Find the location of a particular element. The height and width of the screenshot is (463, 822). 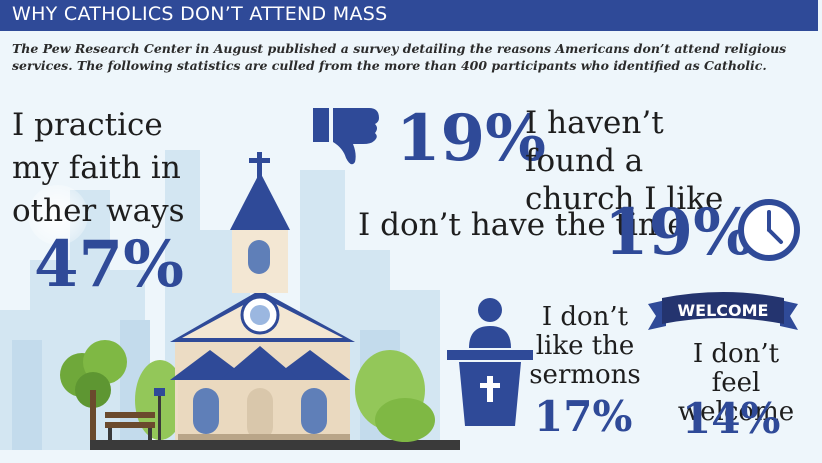

clock-icon is located at coordinates (769, 230).